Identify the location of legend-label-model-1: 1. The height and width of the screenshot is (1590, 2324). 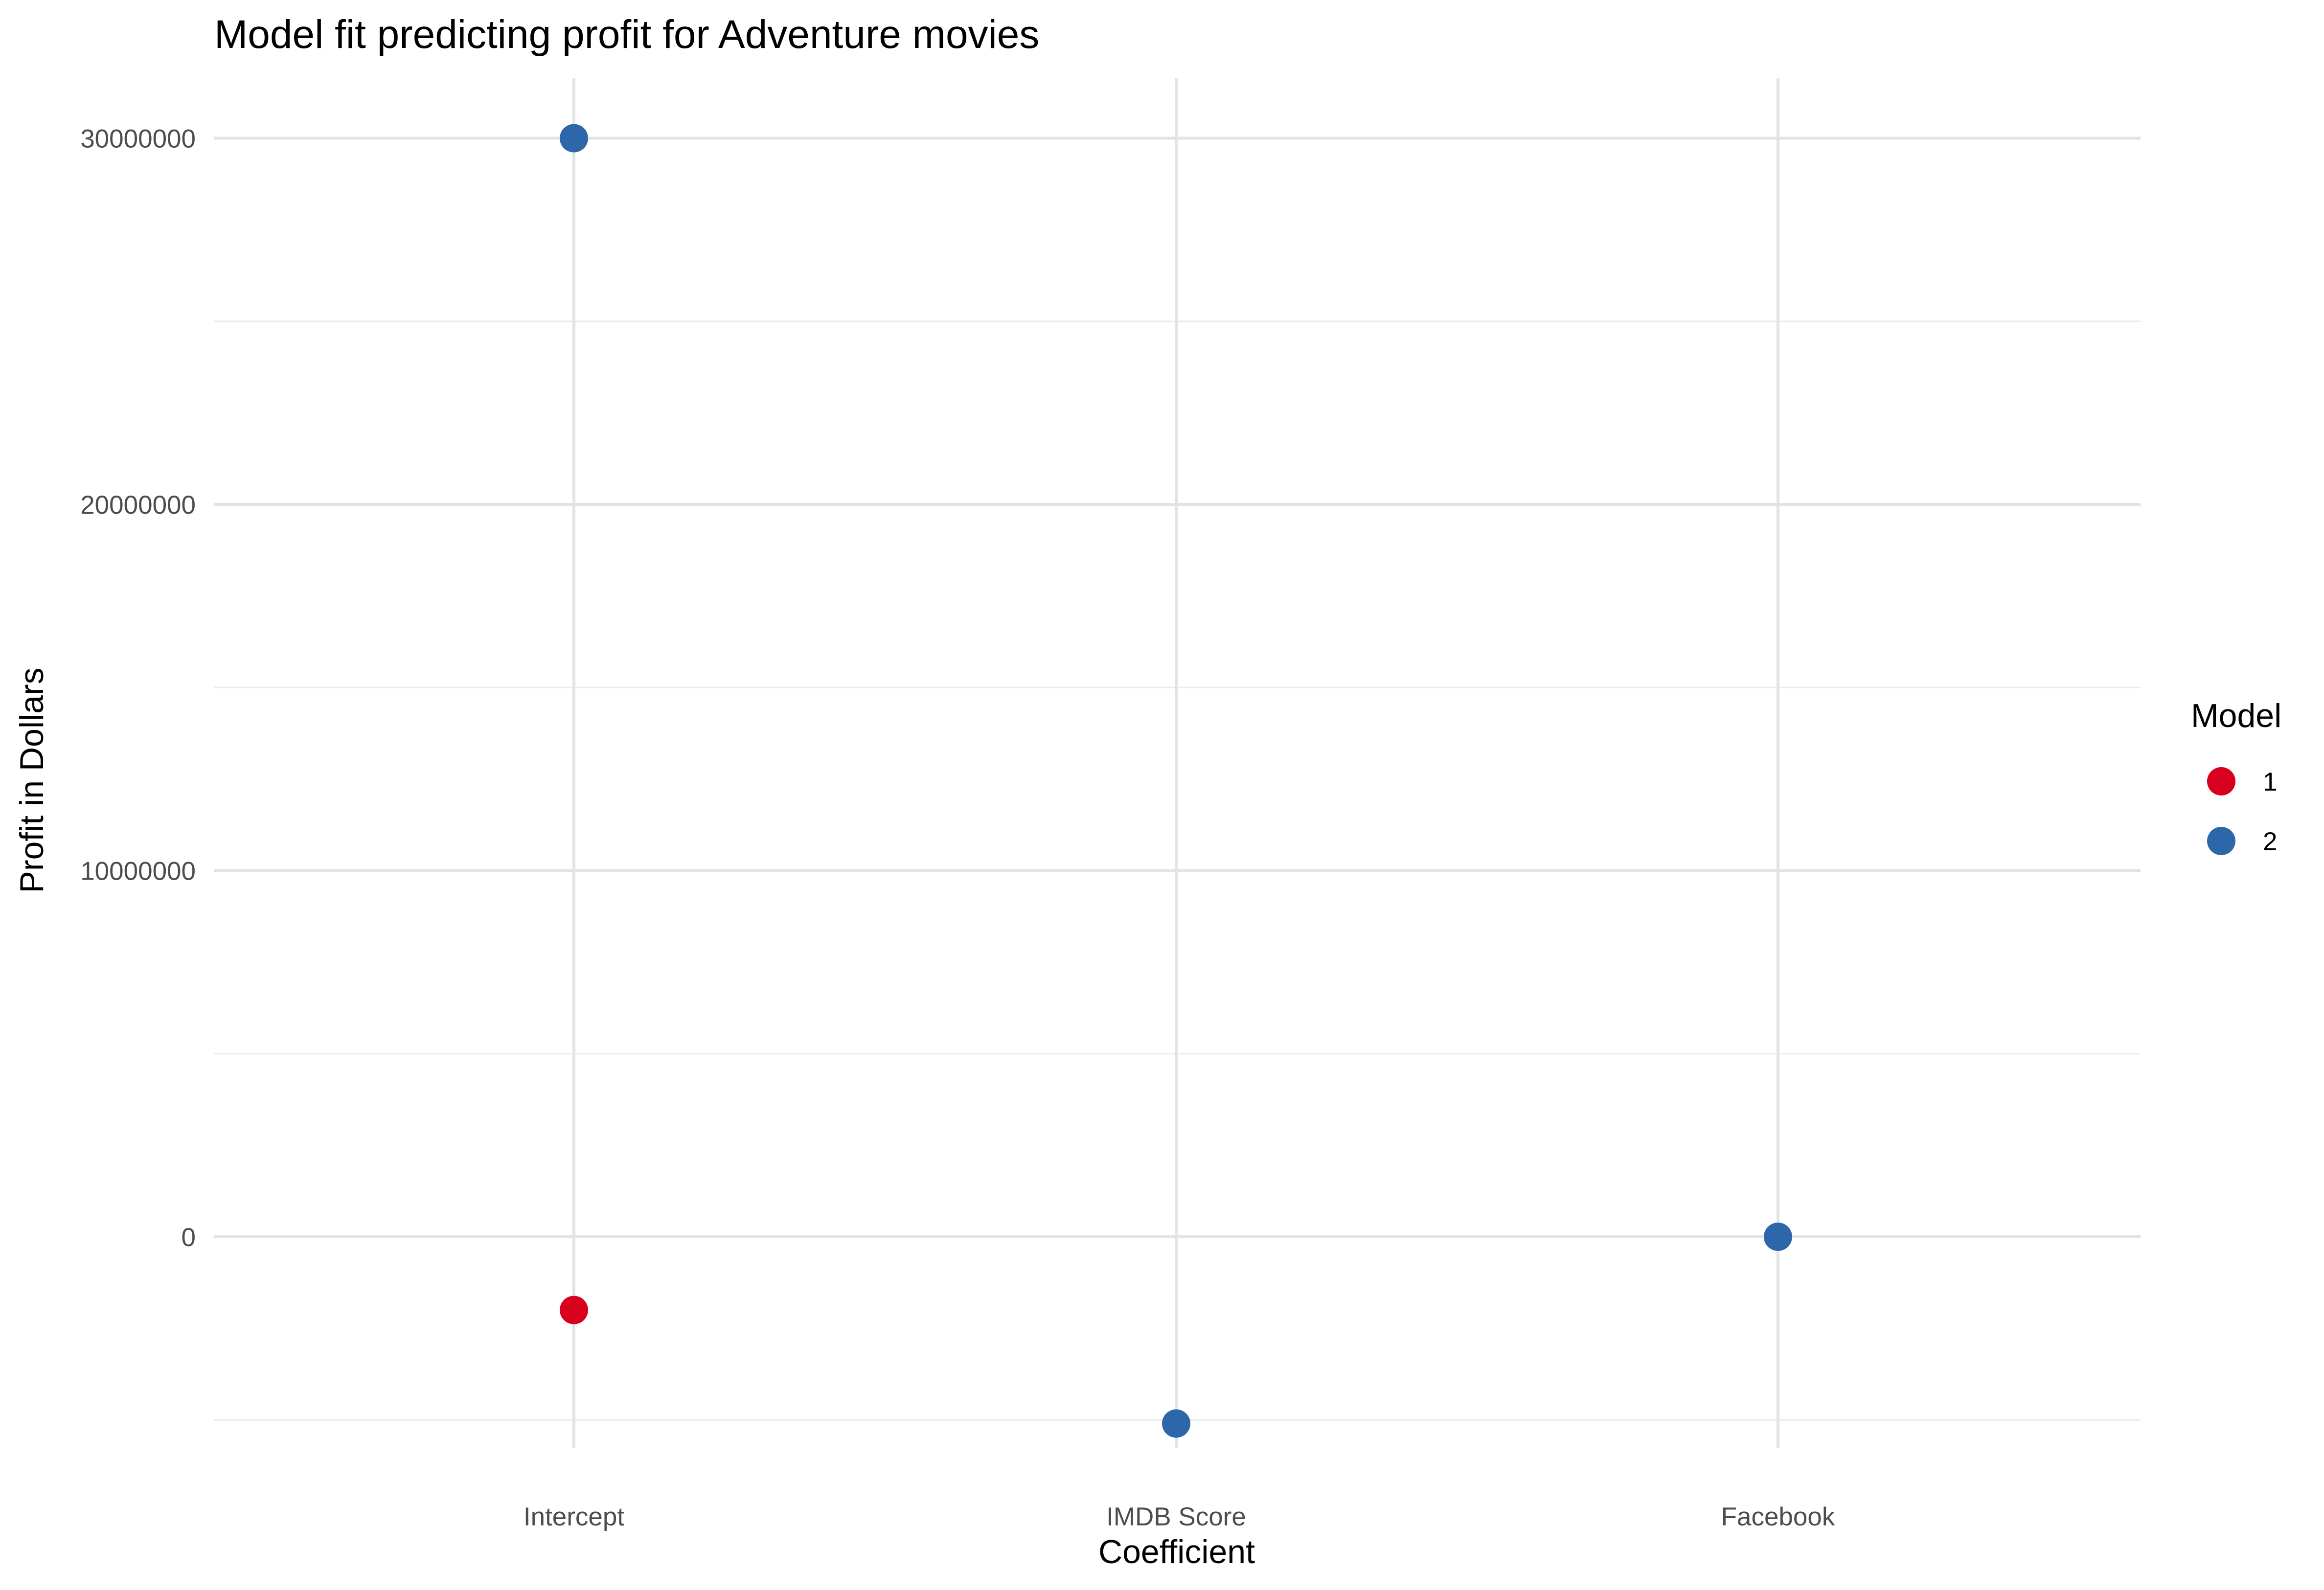
(2270, 782).